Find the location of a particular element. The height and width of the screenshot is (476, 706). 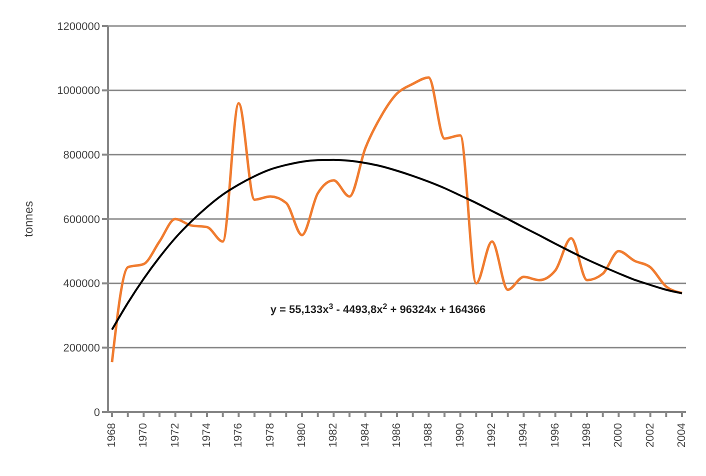

x-tick-label: 1990 is located at coordinates (460, 435).